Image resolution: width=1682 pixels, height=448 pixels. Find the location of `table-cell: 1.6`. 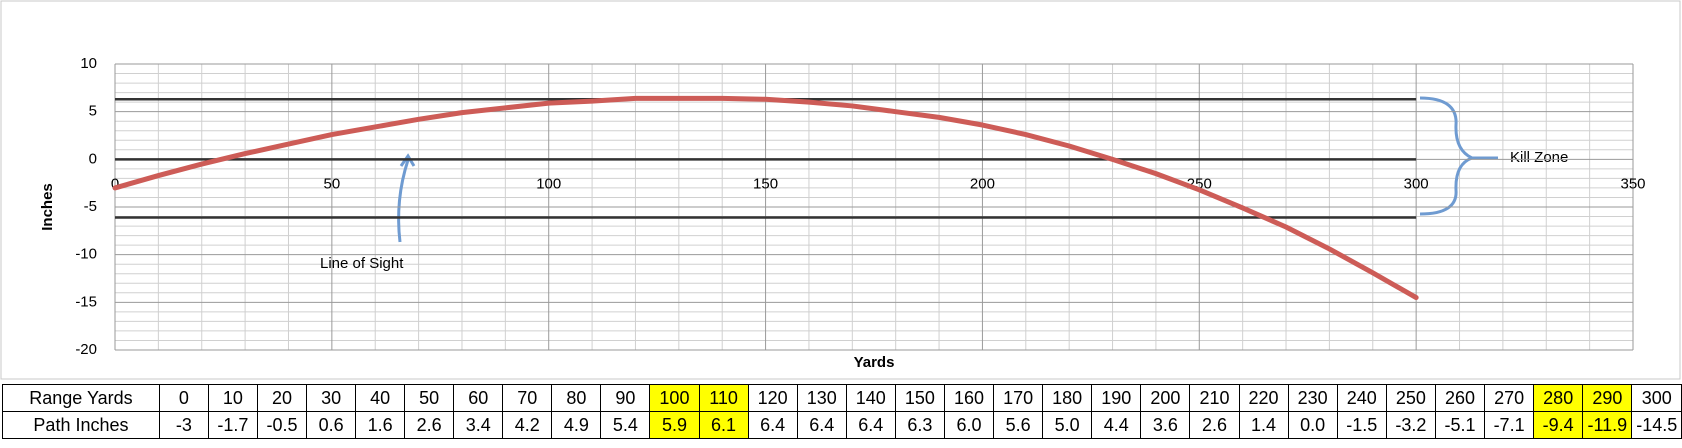

table-cell: 1.6 is located at coordinates (380, 425).